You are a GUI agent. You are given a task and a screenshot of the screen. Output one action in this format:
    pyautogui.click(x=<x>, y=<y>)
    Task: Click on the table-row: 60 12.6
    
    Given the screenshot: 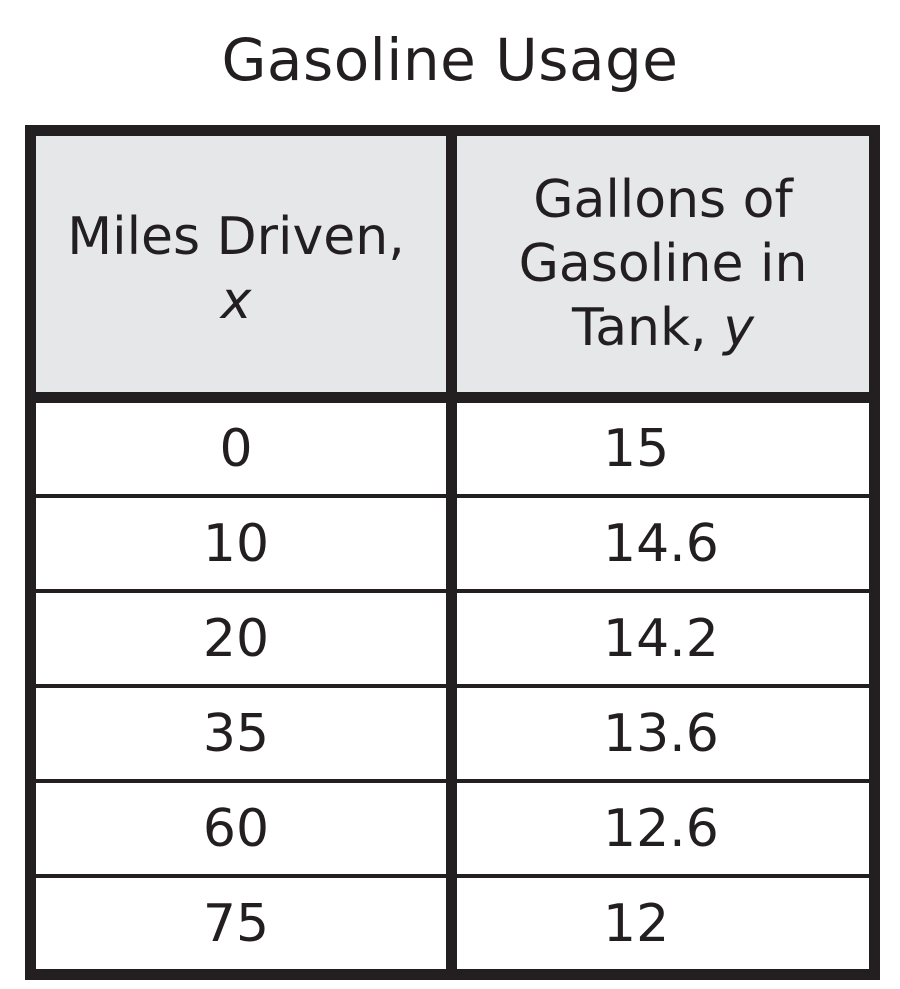 What is the action you would take?
    pyautogui.click(x=452, y=827)
    